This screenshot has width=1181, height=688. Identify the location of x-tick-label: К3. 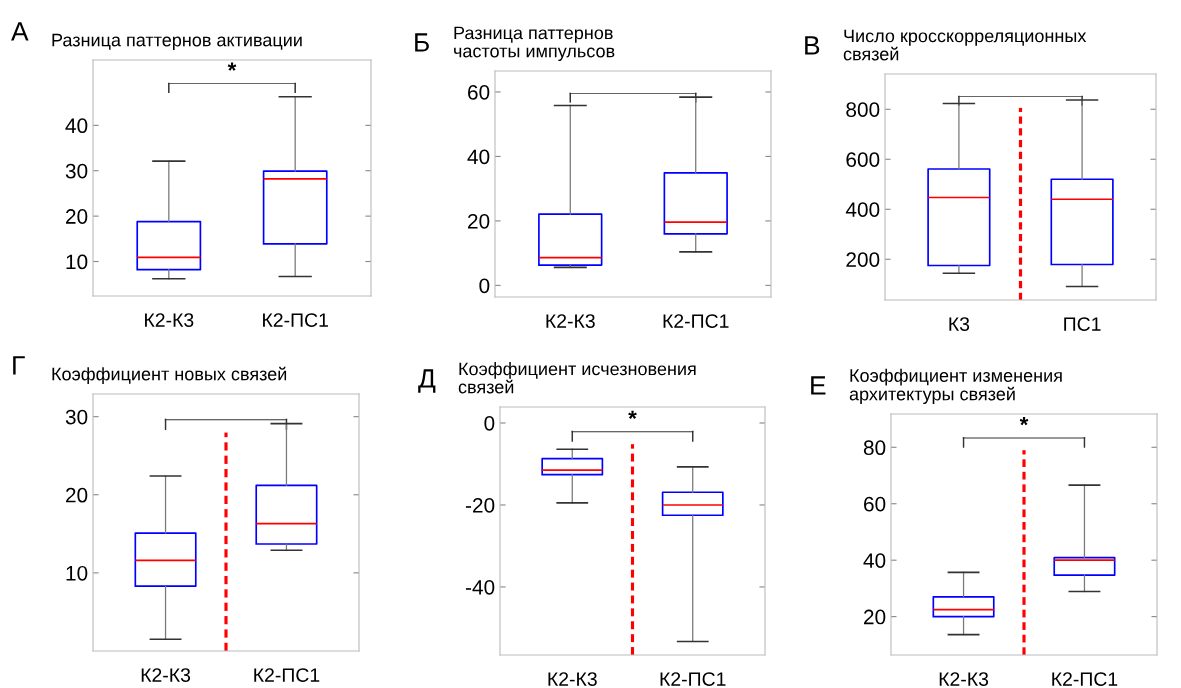
(959, 324).